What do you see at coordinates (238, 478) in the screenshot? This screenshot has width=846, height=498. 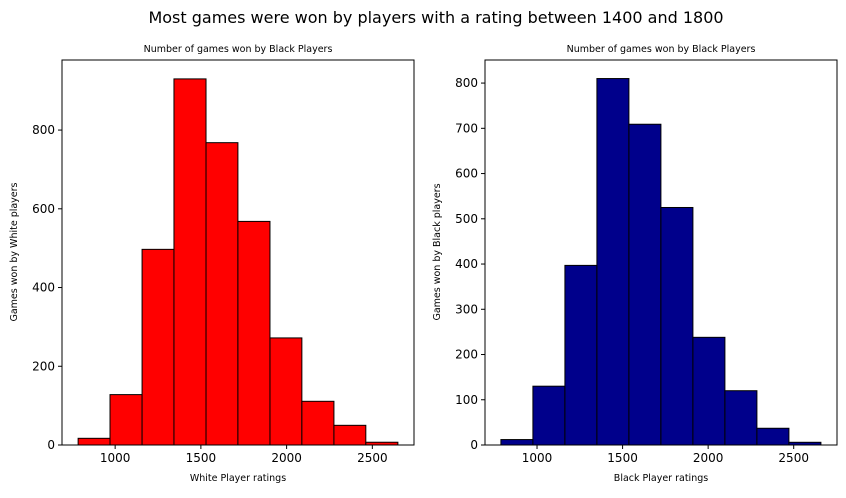 I see `left-x-axis-label: White Player ratings` at bounding box center [238, 478].